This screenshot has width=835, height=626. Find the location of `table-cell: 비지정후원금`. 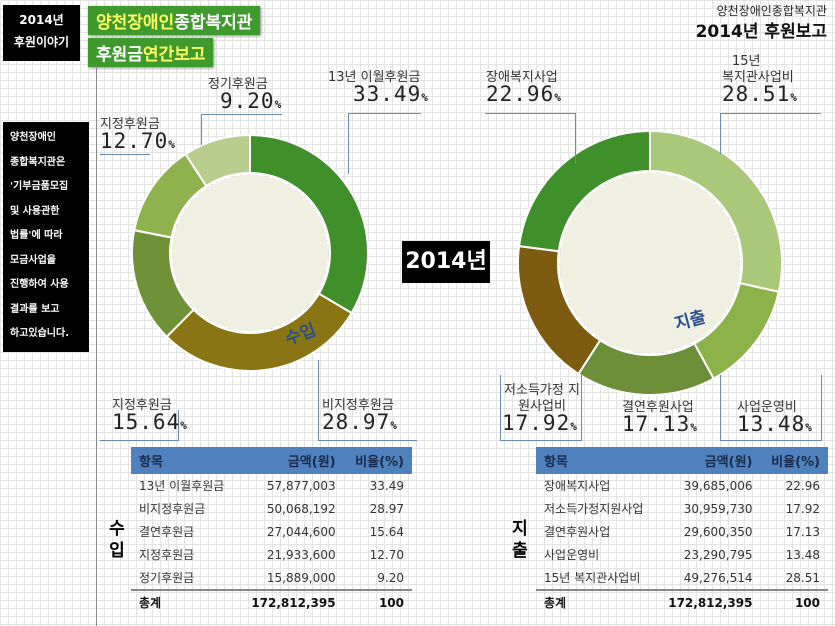

table-cell: 비지정후원금 is located at coordinates (172, 509).